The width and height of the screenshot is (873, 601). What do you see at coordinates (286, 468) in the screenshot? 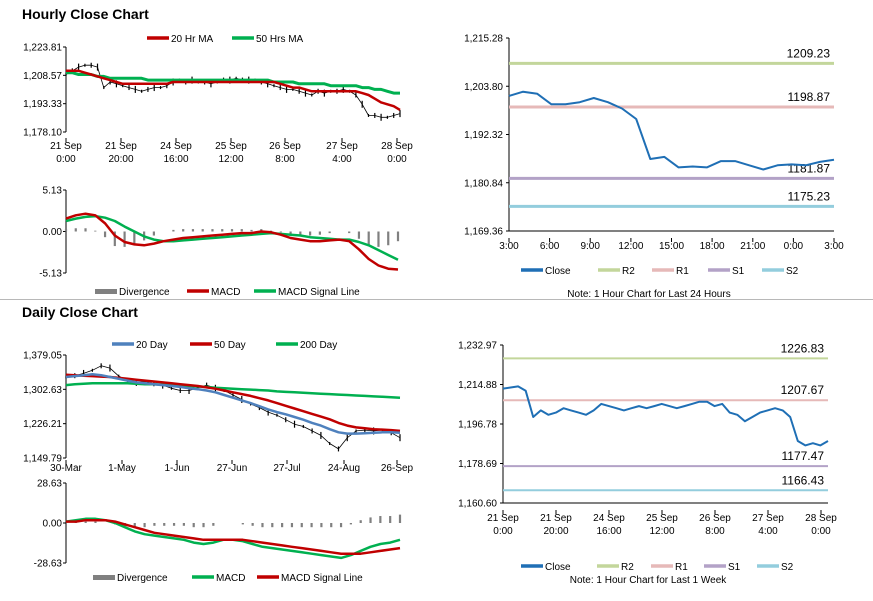
I see `daily-price-x-tick-label: 27-Jul` at bounding box center [286, 468].